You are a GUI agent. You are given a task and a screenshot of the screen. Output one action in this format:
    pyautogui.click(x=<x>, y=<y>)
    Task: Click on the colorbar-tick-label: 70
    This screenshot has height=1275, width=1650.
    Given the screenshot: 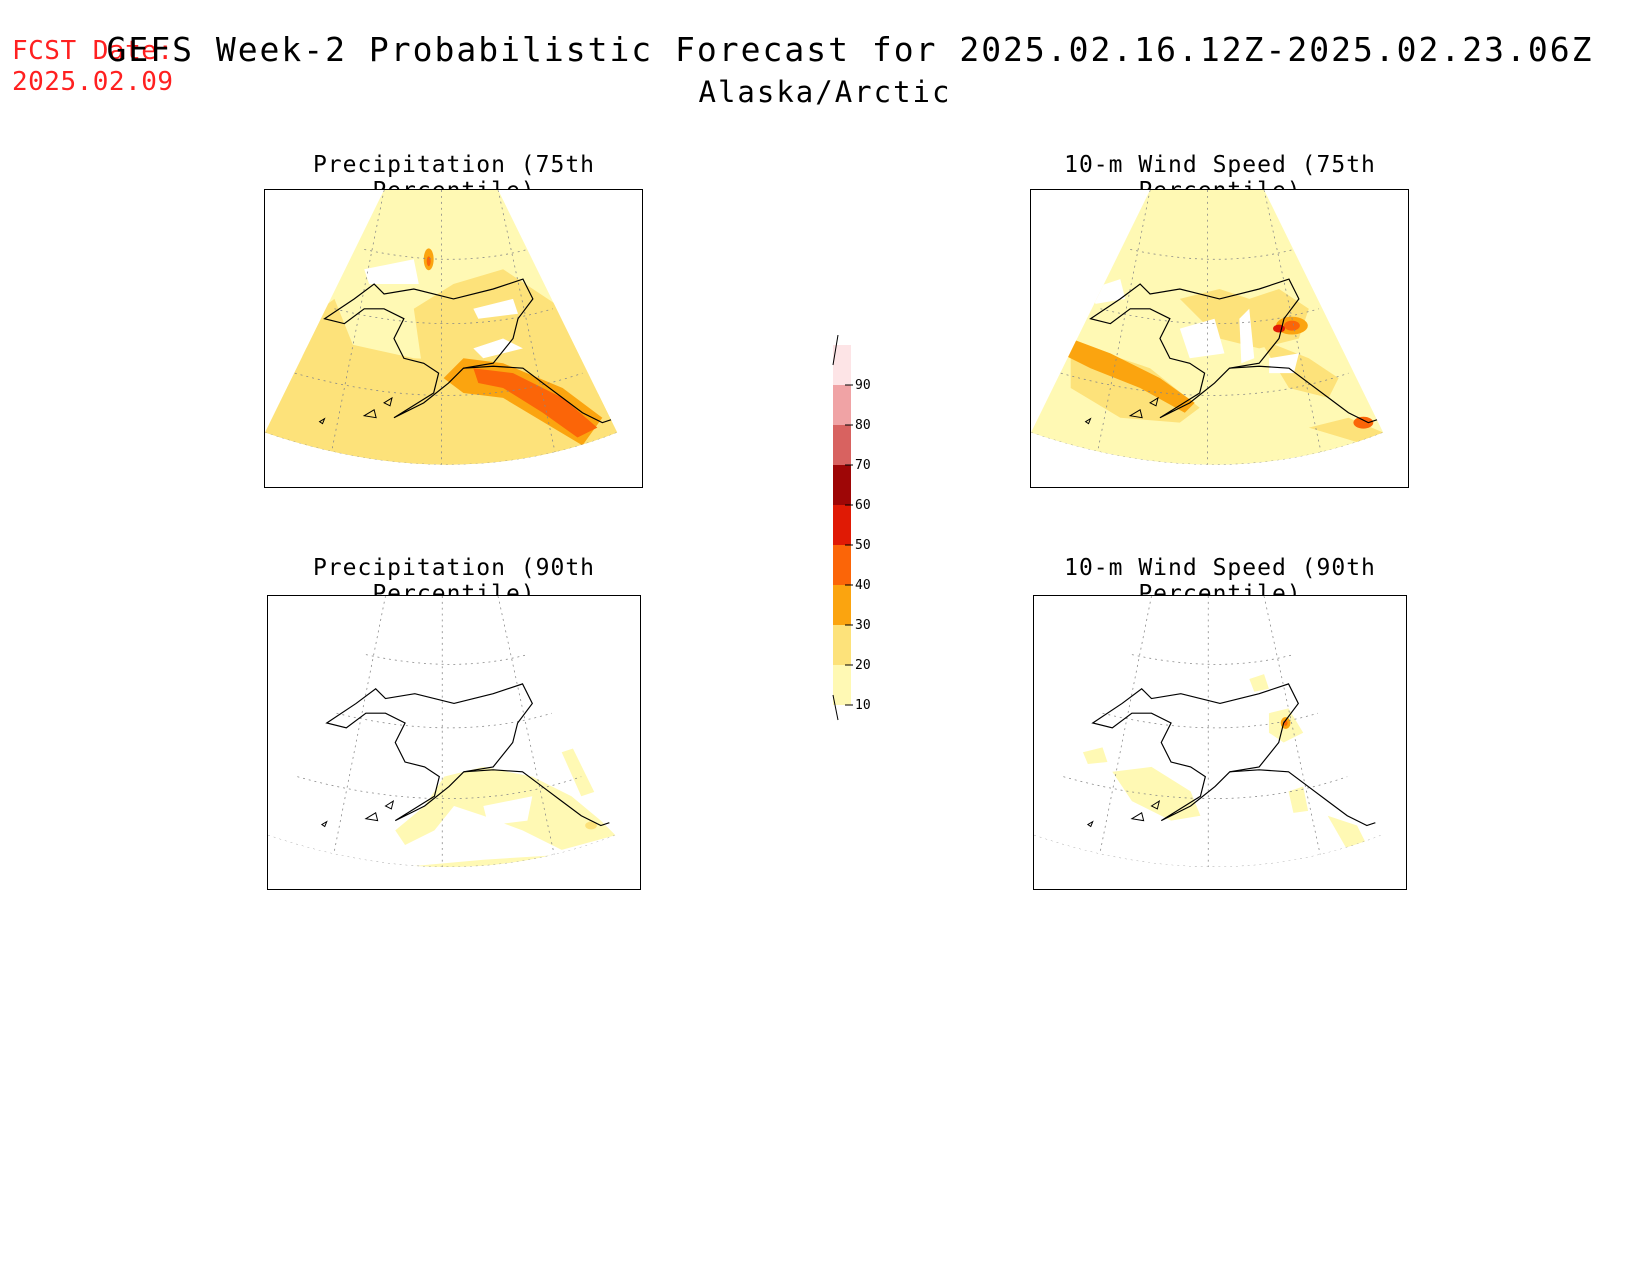 What is the action you would take?
    pyautogui.click(x=863, y=465)
    